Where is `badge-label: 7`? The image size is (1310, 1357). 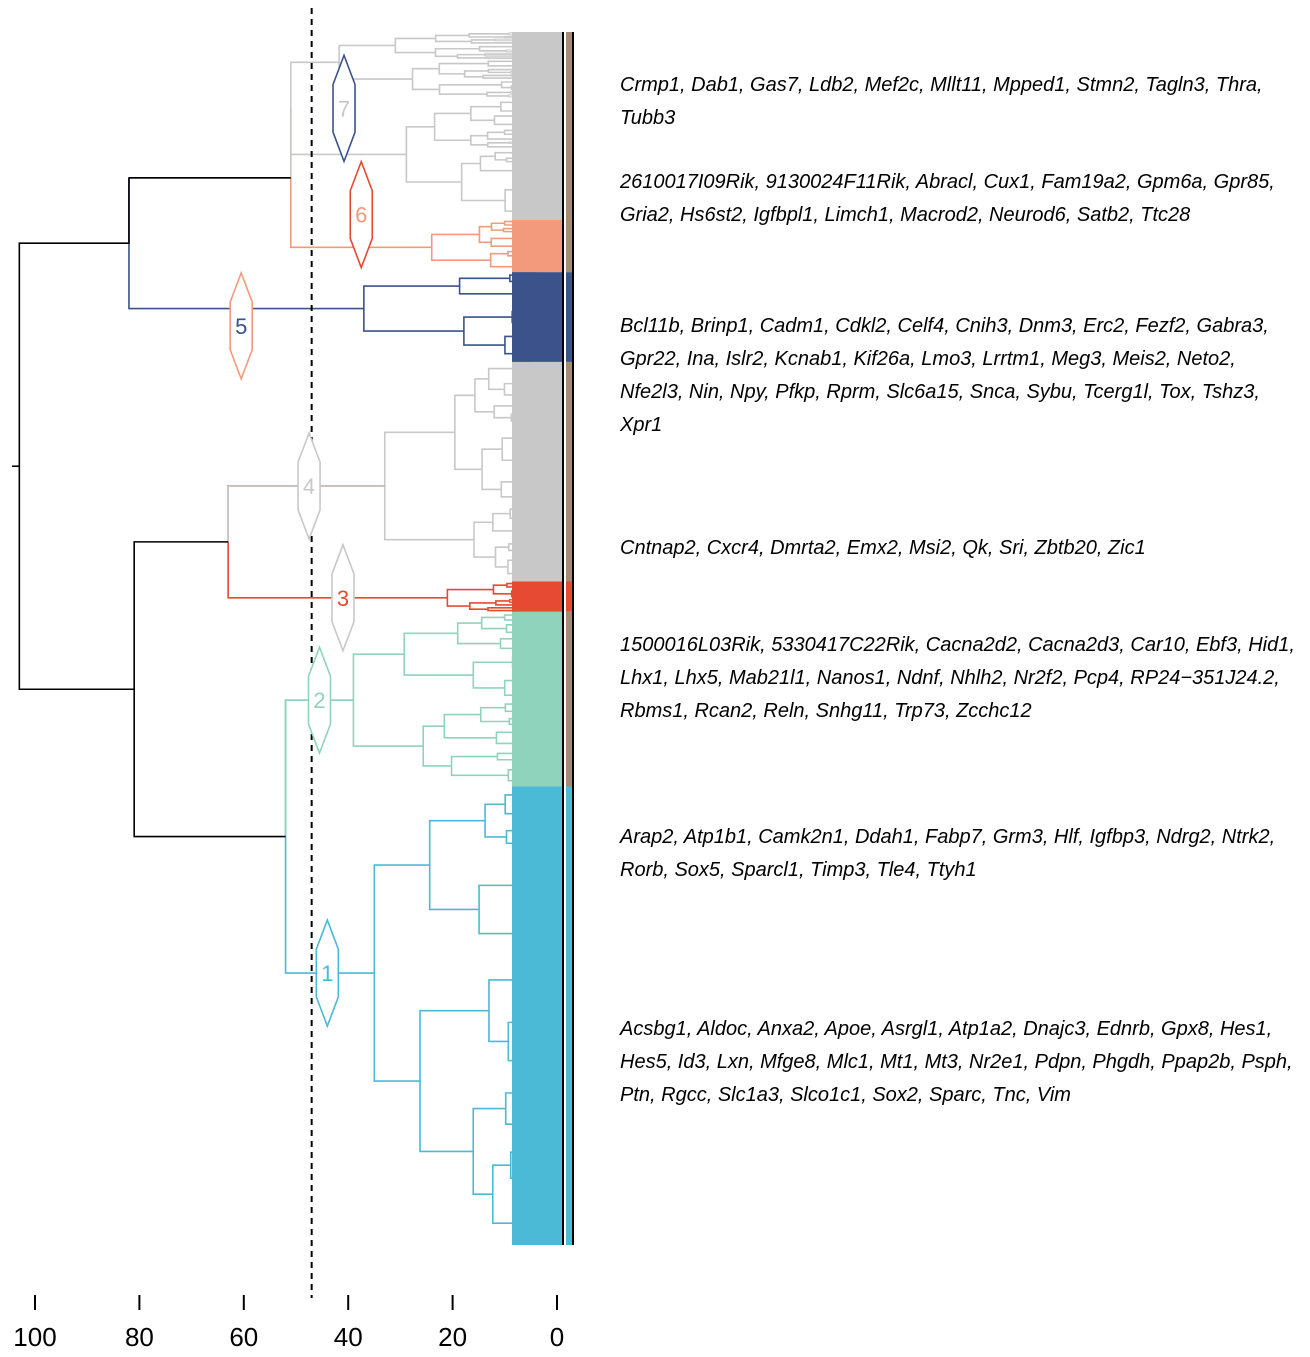
badge-label: 7 is located at coordinates (344, 108).